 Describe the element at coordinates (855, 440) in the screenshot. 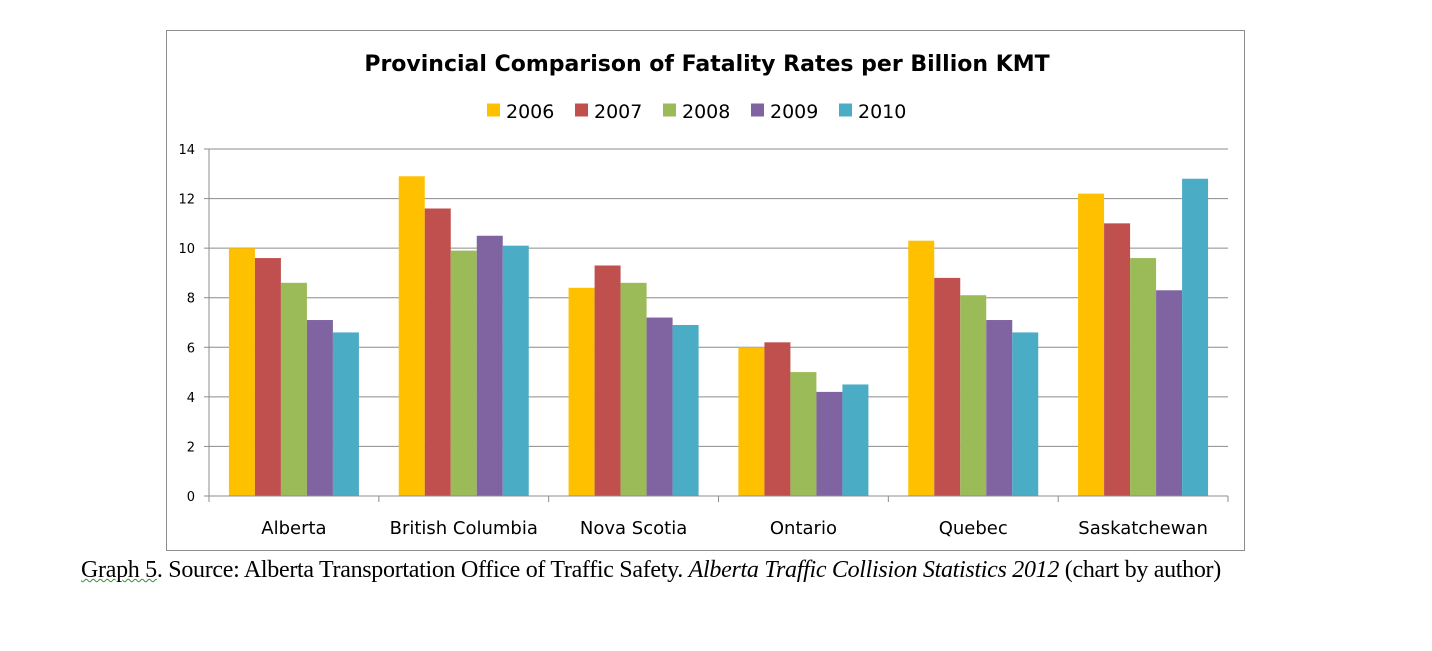

I see `bar-2010-ontario` at that location.